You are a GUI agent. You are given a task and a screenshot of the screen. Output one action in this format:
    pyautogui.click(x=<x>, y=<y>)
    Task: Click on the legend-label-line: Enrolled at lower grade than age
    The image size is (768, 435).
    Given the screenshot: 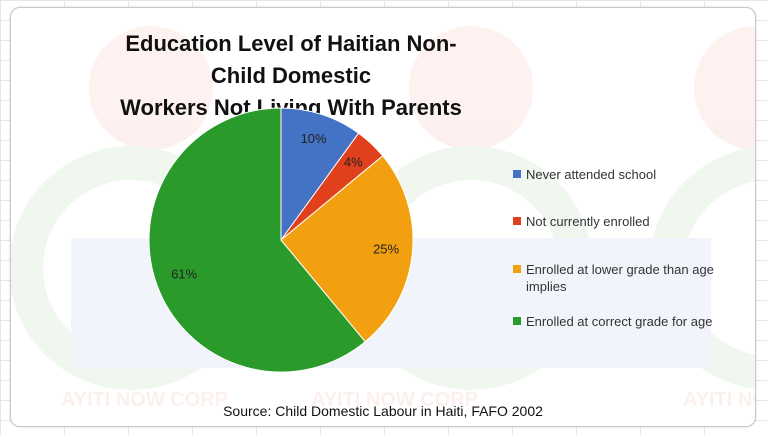 What is the action you would take?
    pyautogui.click(x=620, y=269)
    